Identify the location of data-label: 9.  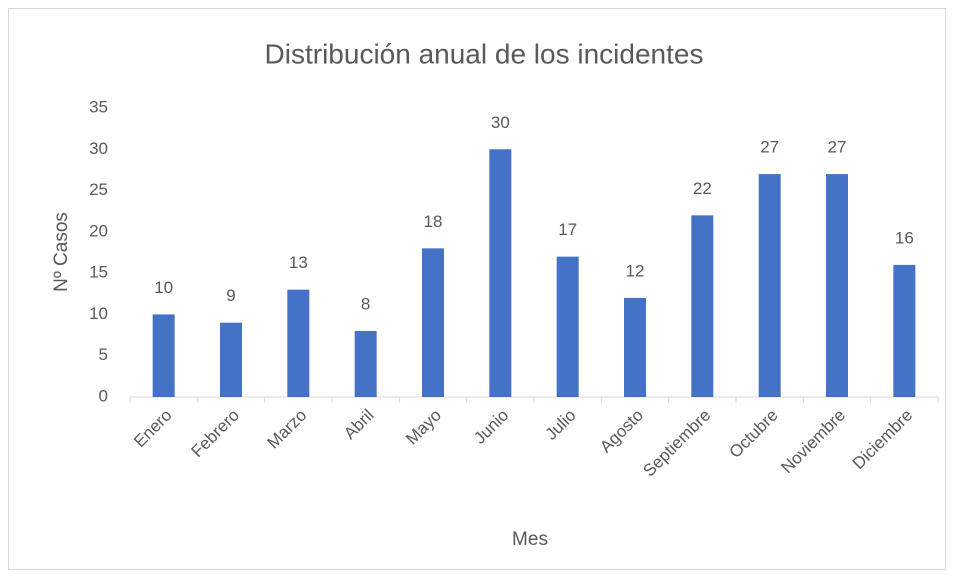
(230, 295).